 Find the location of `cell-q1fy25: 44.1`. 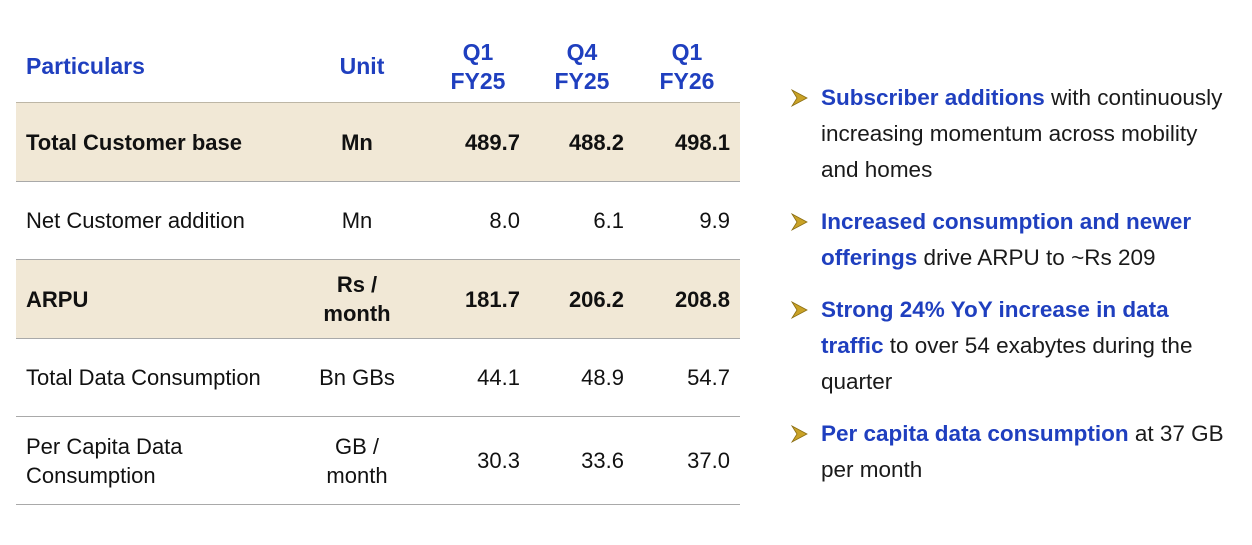

cell-q1fy25: 44.1 is located at coordinates (498, 377).